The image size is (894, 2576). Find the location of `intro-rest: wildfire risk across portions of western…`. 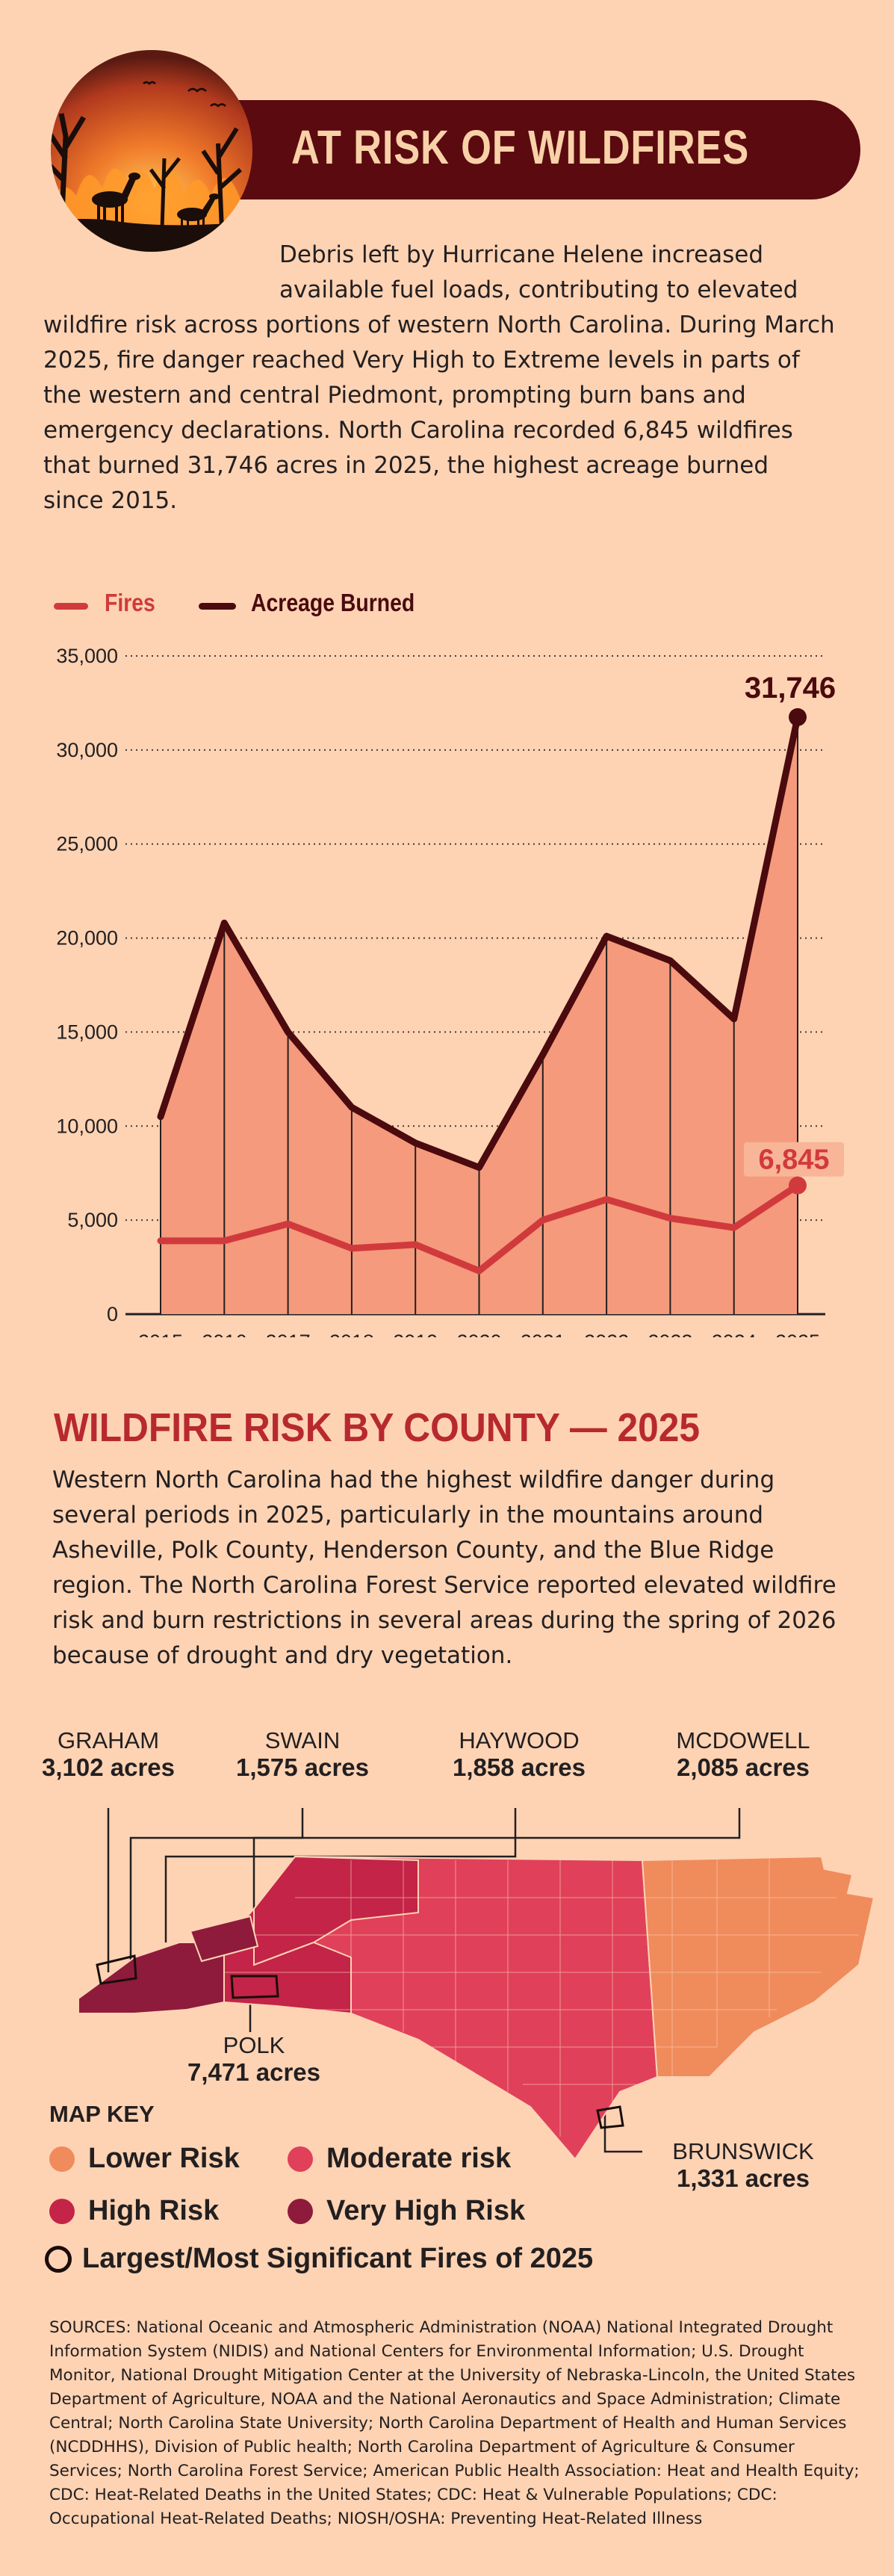

intro-rest: wildfire risk across portions of western… is located at coordinates (439, 413).